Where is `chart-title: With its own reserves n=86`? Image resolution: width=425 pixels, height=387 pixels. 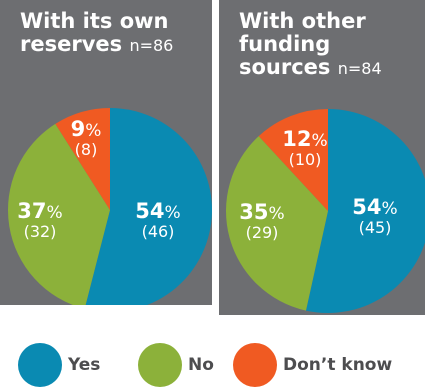 chart-title: With its own reserves n=86 is located at coordinates (113, 33).